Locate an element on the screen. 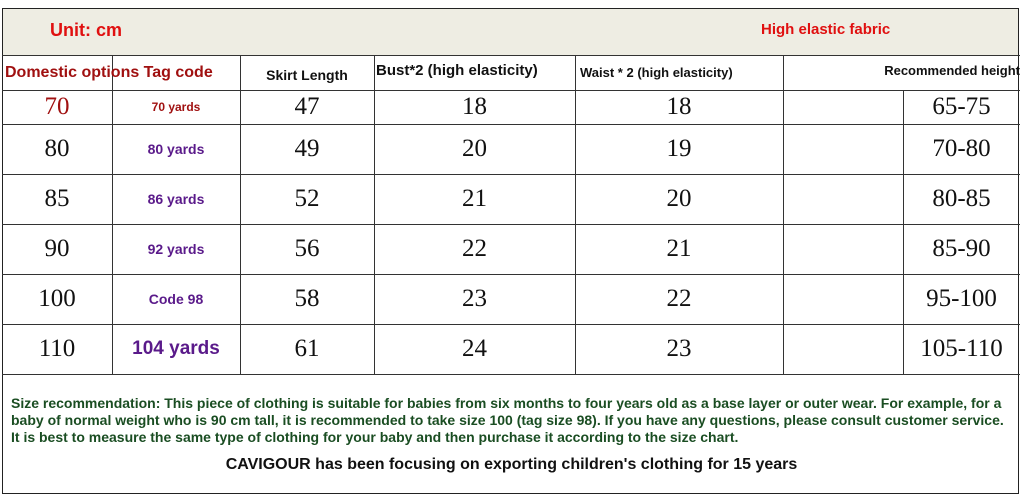 The width and height of the screenshot is (1023, 503). waist-cell: 23 is located at coordinates (679, 348).